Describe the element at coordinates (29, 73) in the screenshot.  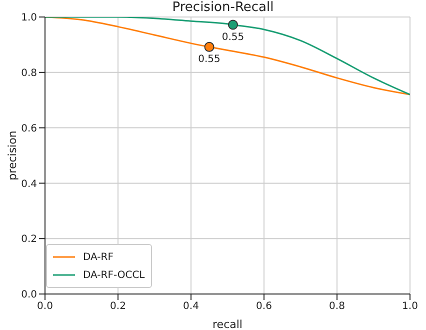
I see `y-tick-label: 0.8` at that location.